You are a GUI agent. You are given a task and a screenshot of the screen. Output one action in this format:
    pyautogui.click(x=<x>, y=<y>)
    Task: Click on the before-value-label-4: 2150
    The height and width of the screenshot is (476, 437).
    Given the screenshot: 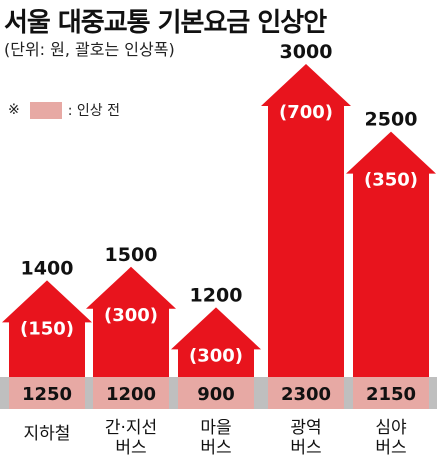 What is the action you would take?
    pyautogui.click(x=391, y=394)
    